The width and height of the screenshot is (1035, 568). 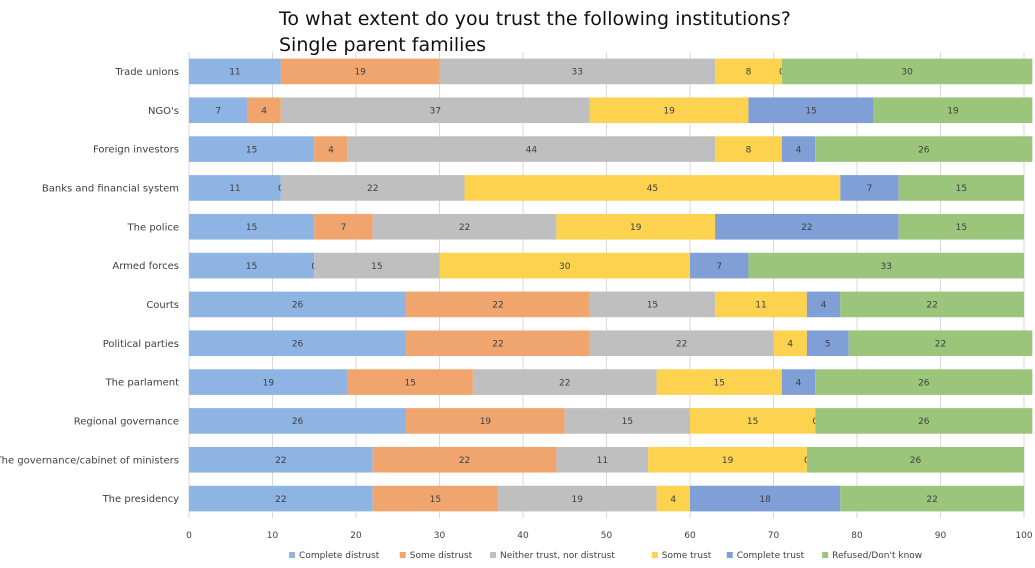 What do you see at coordinates (142, 383) in the screenshot?
I see `category-label: The parlament` at bounding box center [142, 383].